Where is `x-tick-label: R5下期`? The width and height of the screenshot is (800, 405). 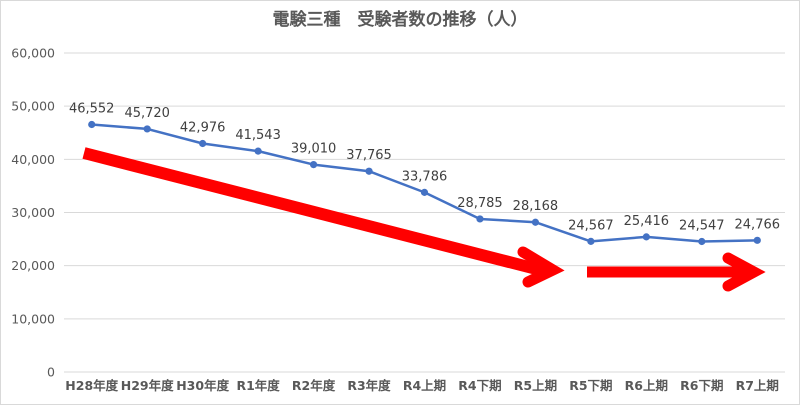
x-tick-label: R5下期 is located at coordinates (590, 385).